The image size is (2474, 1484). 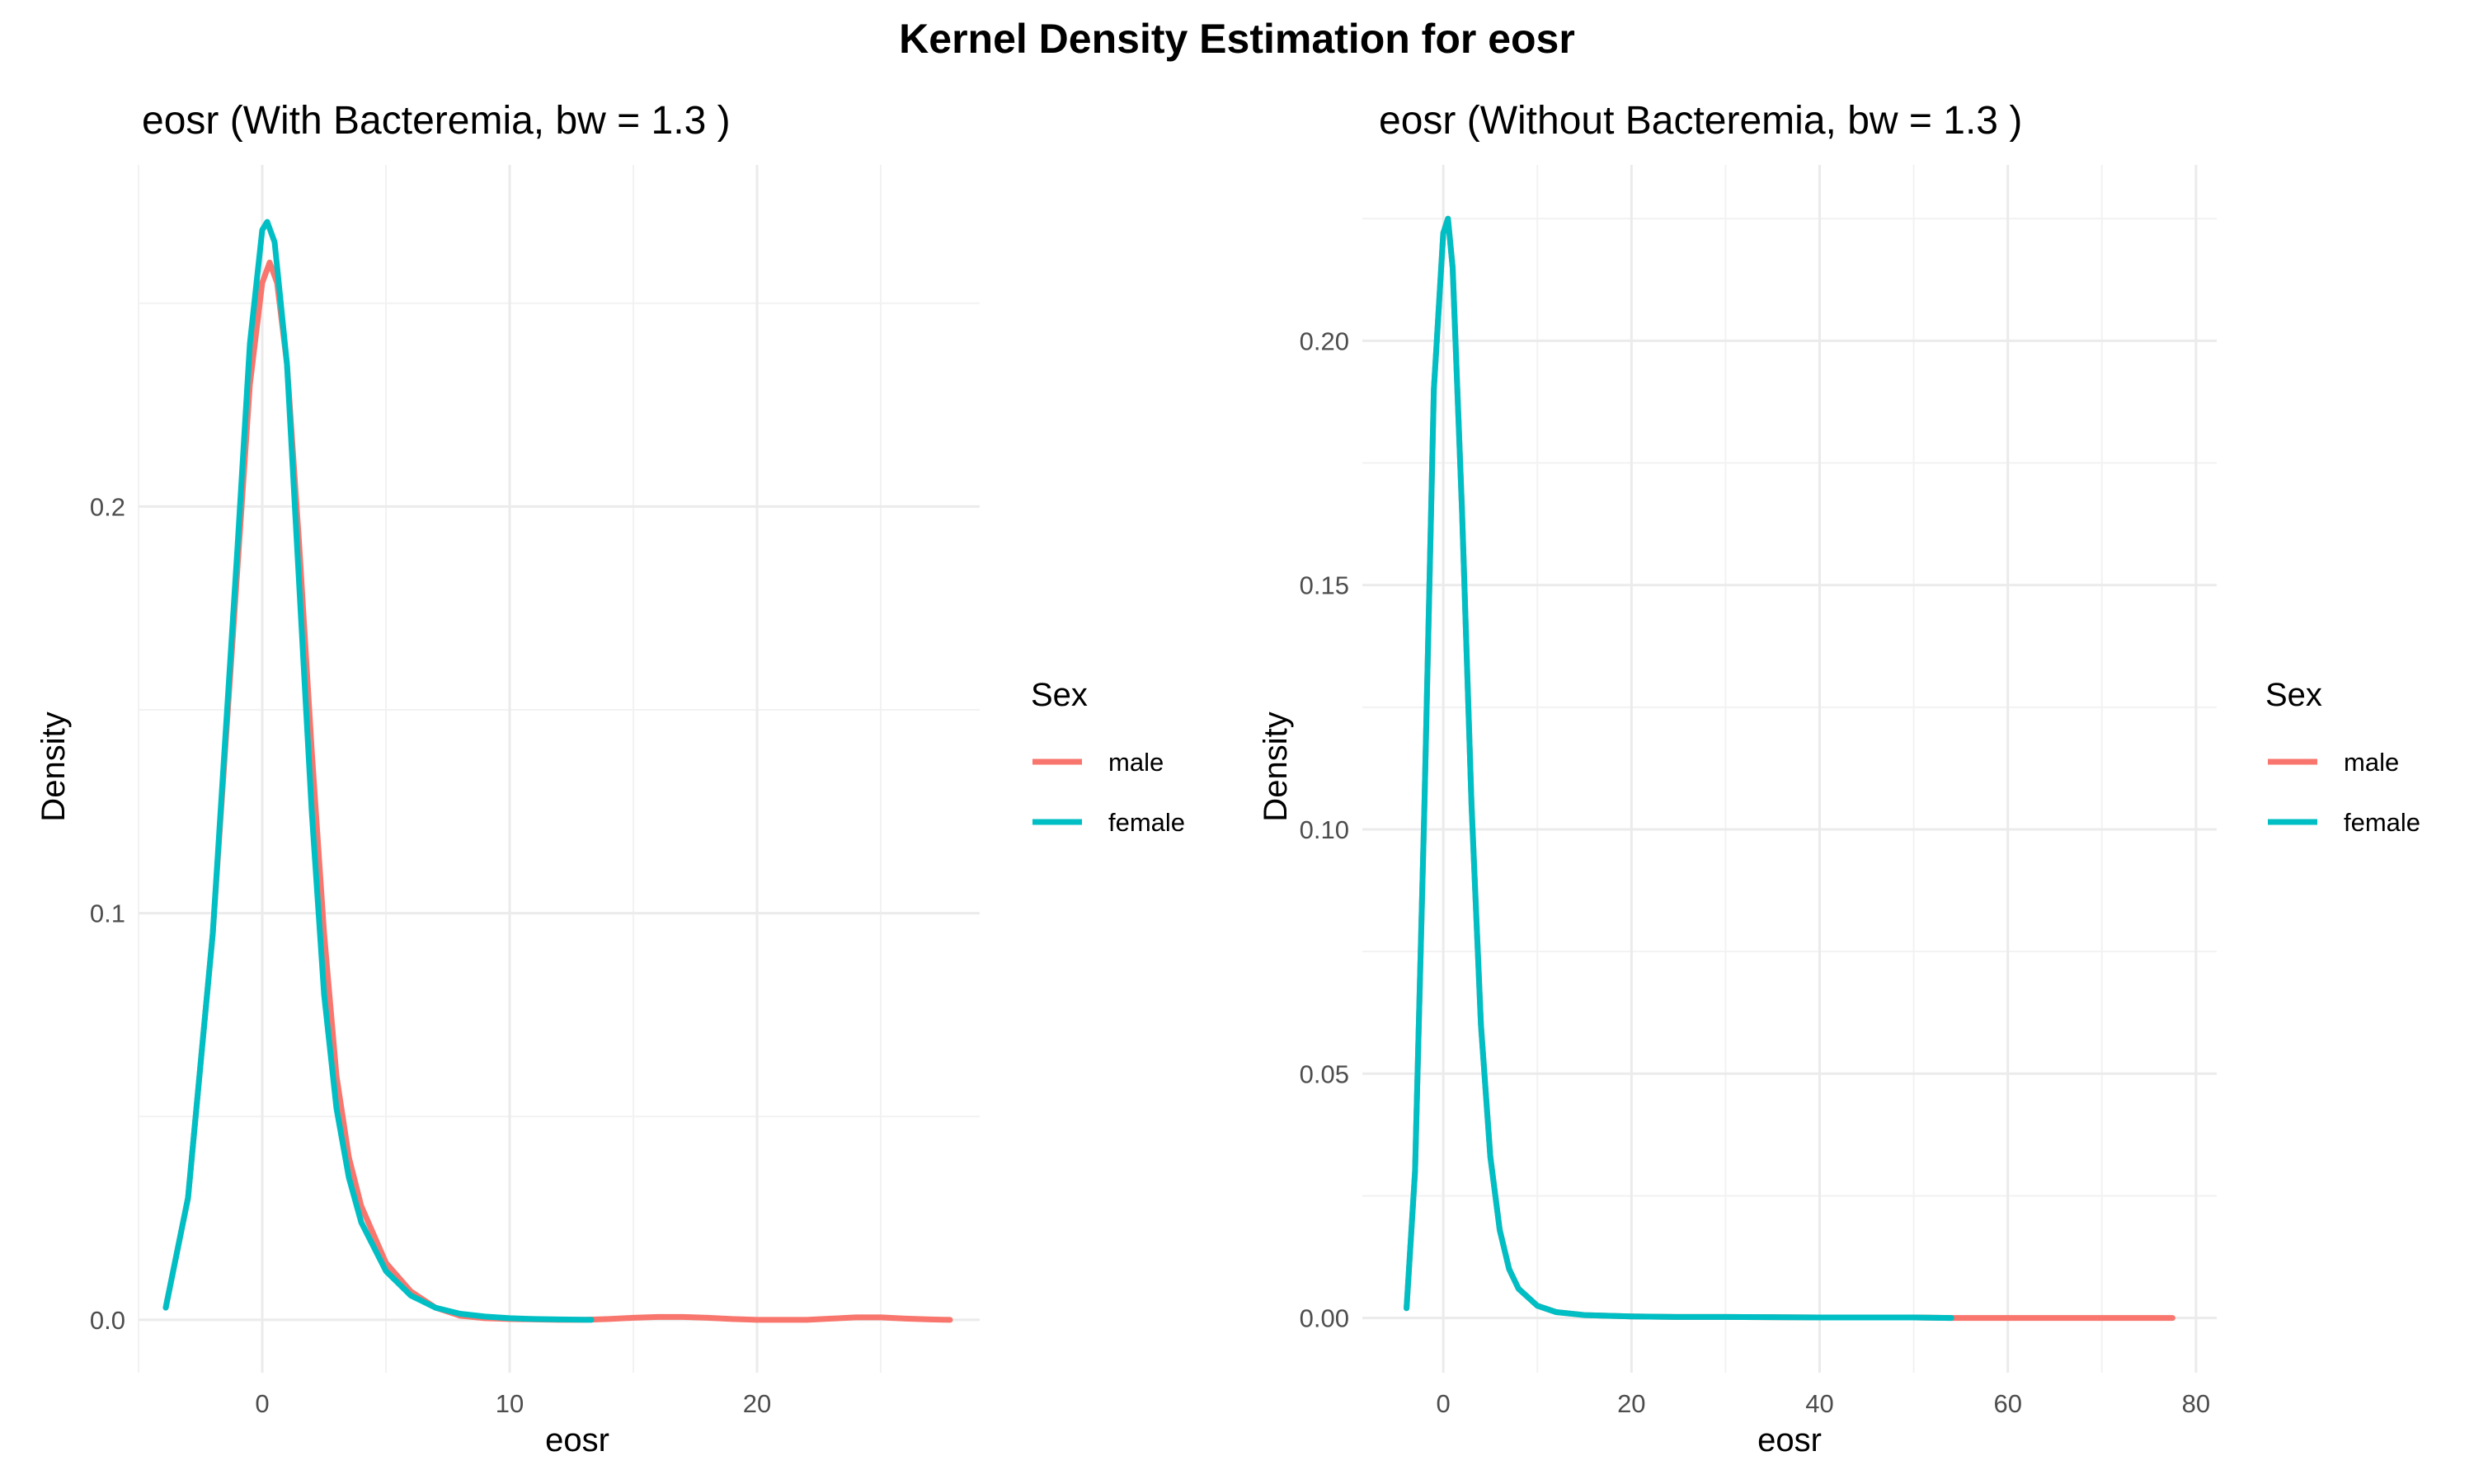 What do you see at coordinates (107, 914) in the screenshot?
I see `y-tick-label: 0.1` at bounding box center [107, 914].